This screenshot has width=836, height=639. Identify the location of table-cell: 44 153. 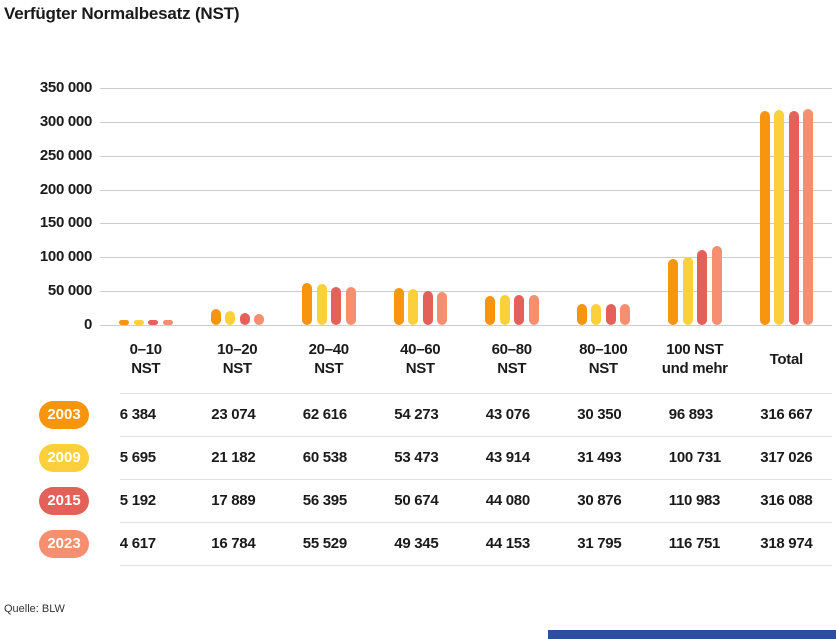
(507, 543).